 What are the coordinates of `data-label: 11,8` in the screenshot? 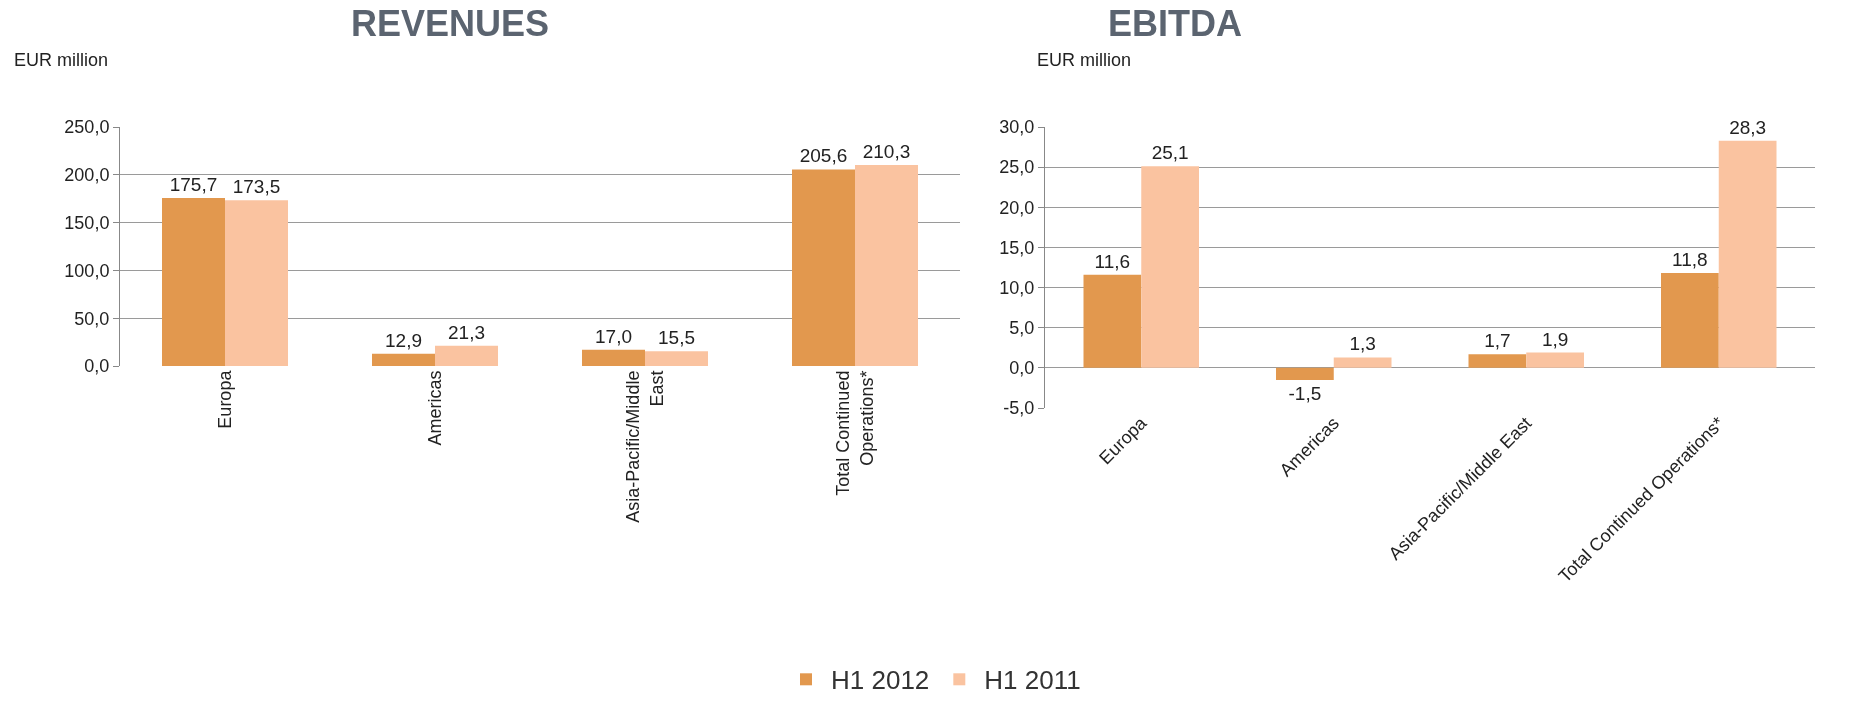 It's located at (1690, 260).